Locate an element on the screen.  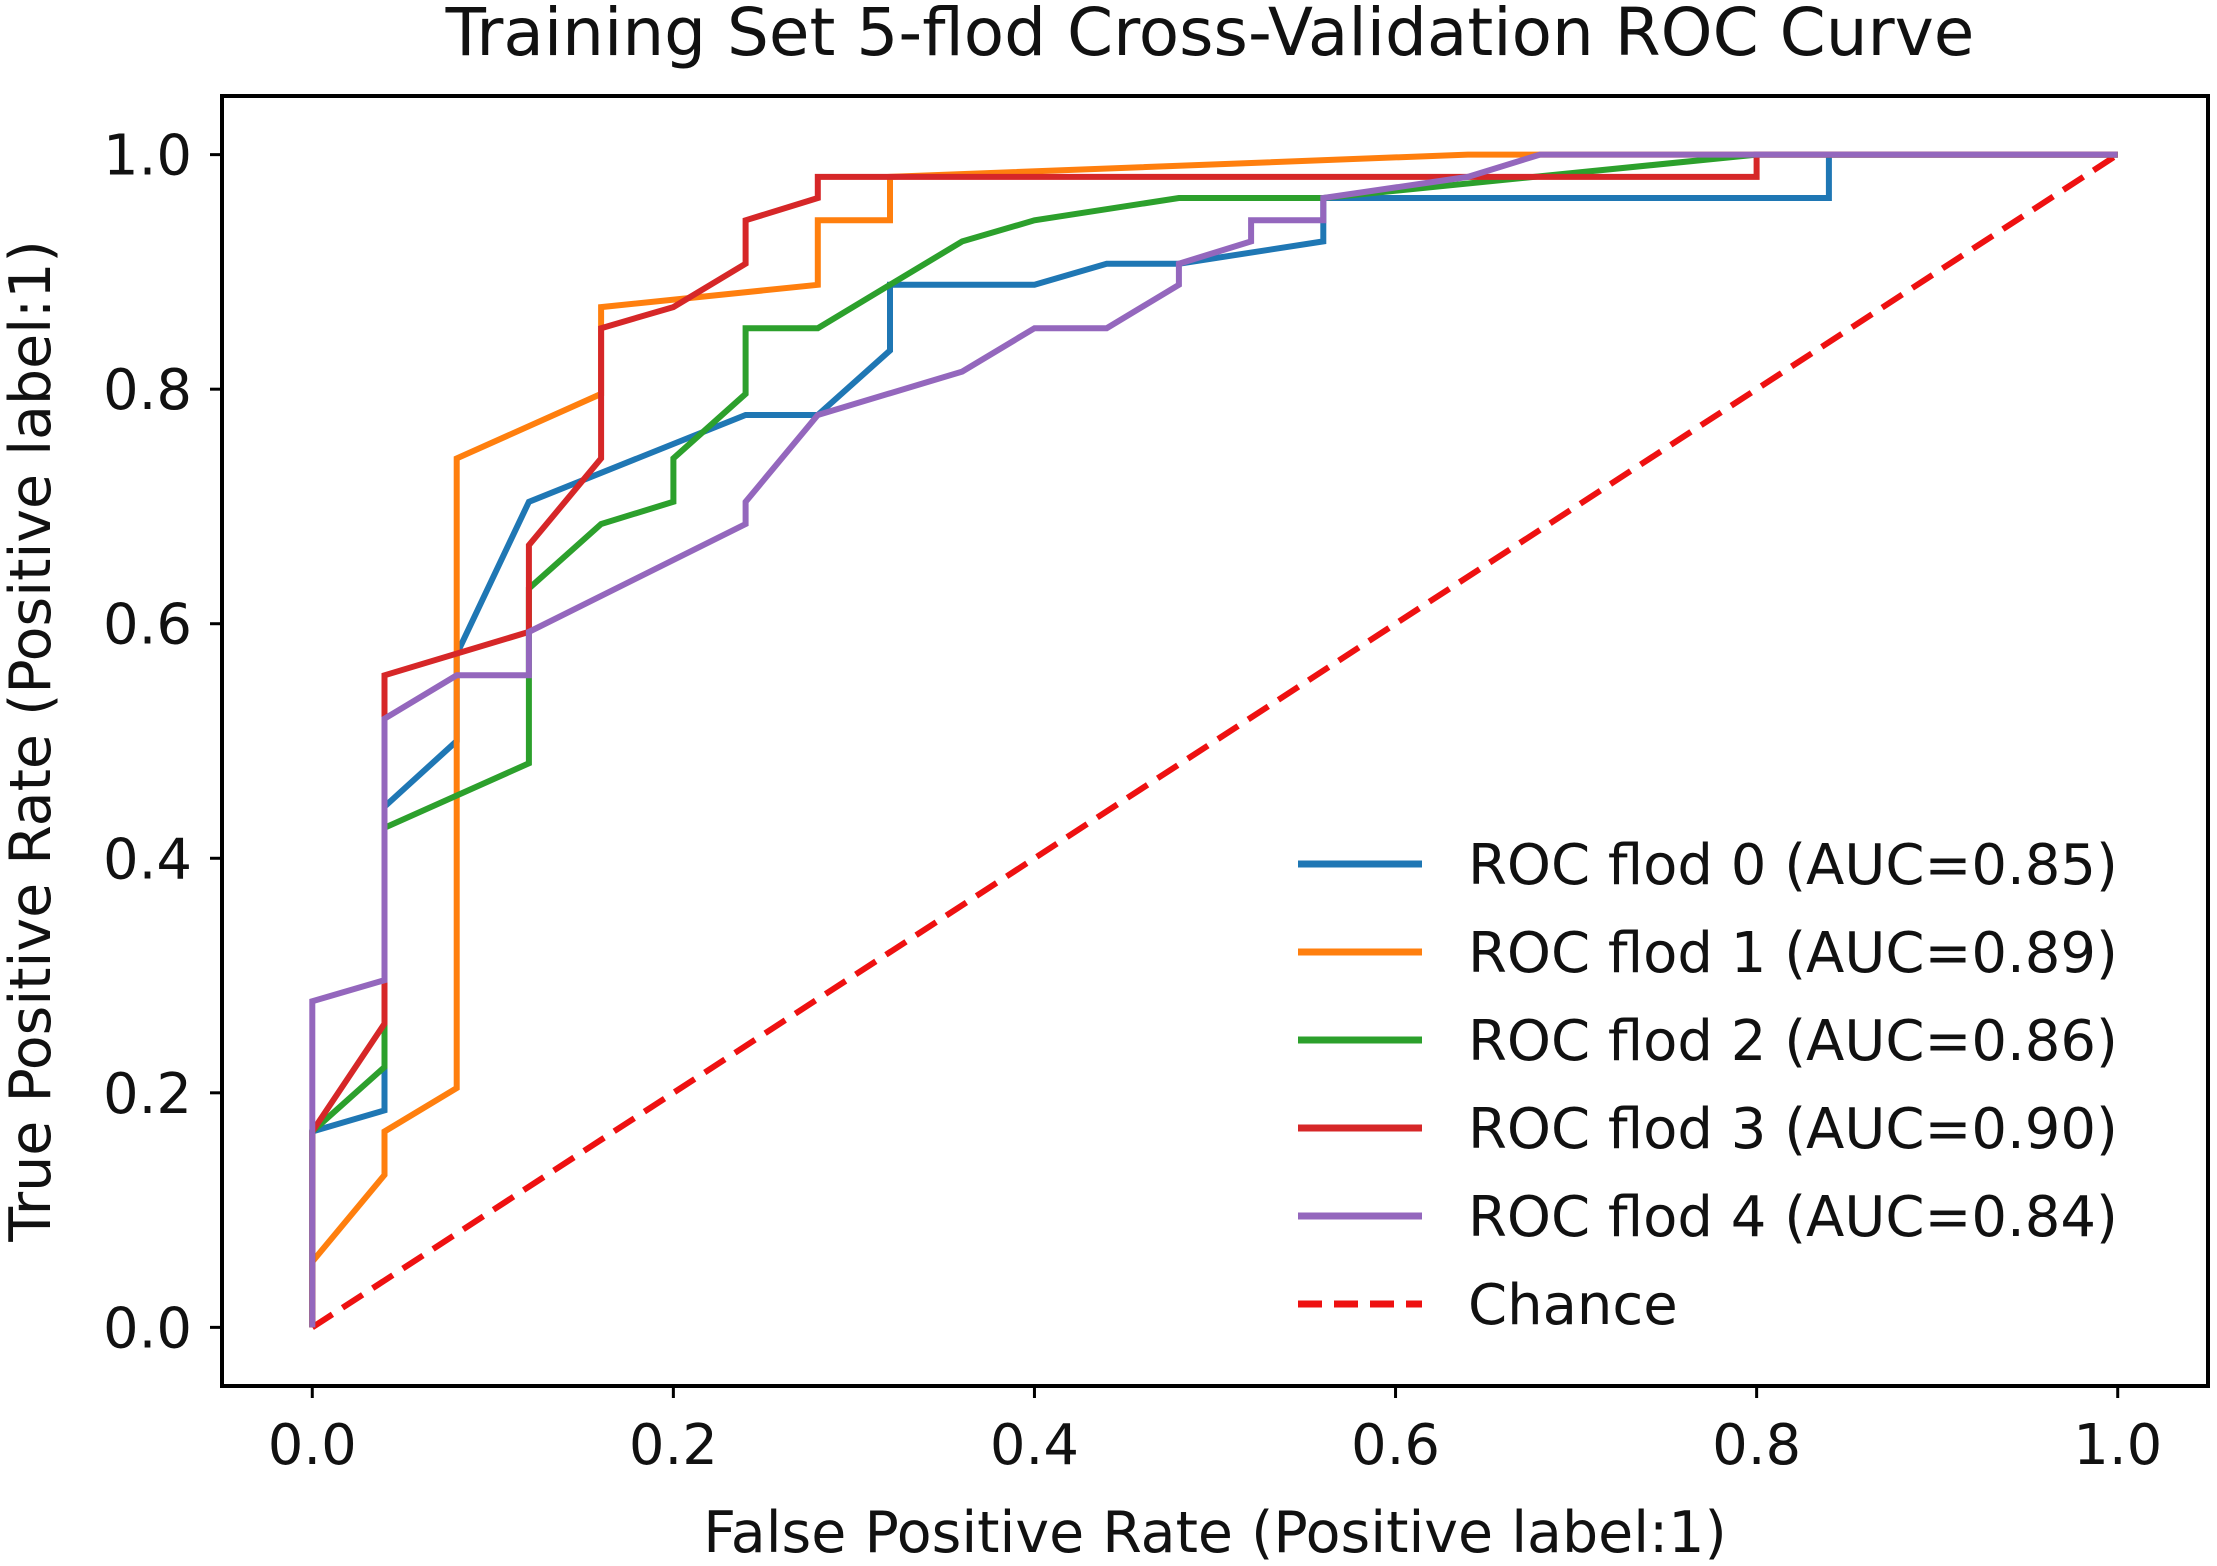
legend-label: ROC flod 4 (AUC=0.84) is located at coordinates (1793, 1217).